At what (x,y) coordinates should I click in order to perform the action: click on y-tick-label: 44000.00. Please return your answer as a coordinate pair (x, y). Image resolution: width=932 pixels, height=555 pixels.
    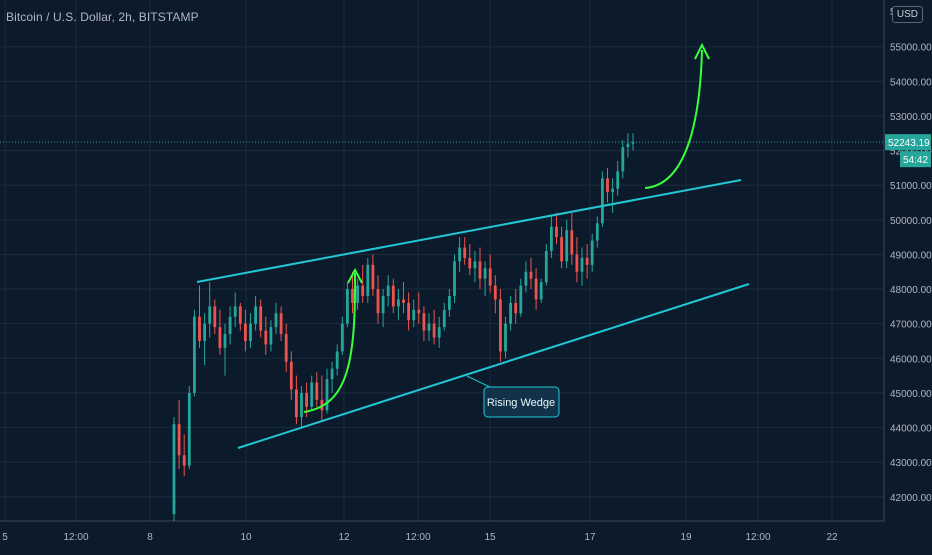
    Looking at the image, I should click on (911, 429).